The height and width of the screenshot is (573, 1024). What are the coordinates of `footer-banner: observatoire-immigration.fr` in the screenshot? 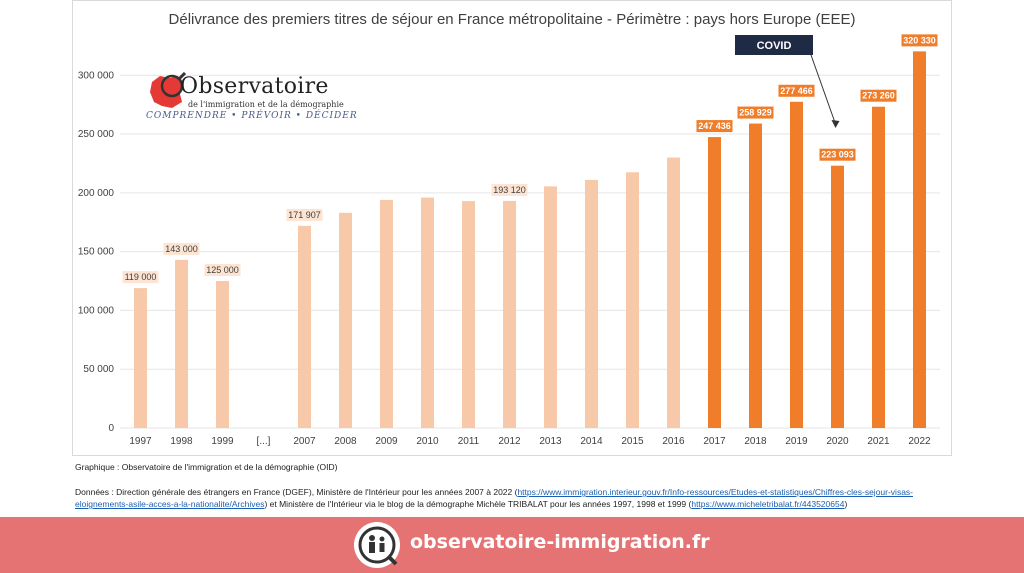 It's located at (512, 545).